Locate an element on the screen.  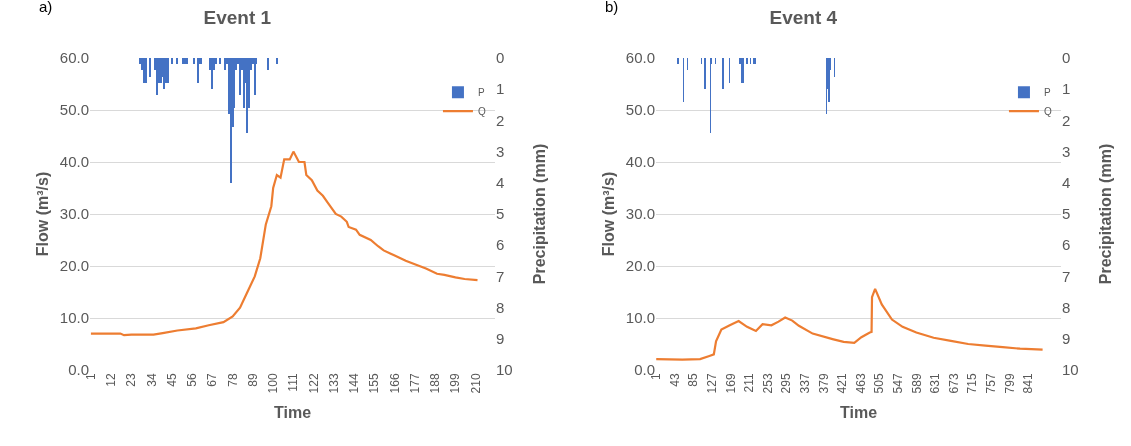
chart-title: Event 4 is located at coordinates (803, 18).